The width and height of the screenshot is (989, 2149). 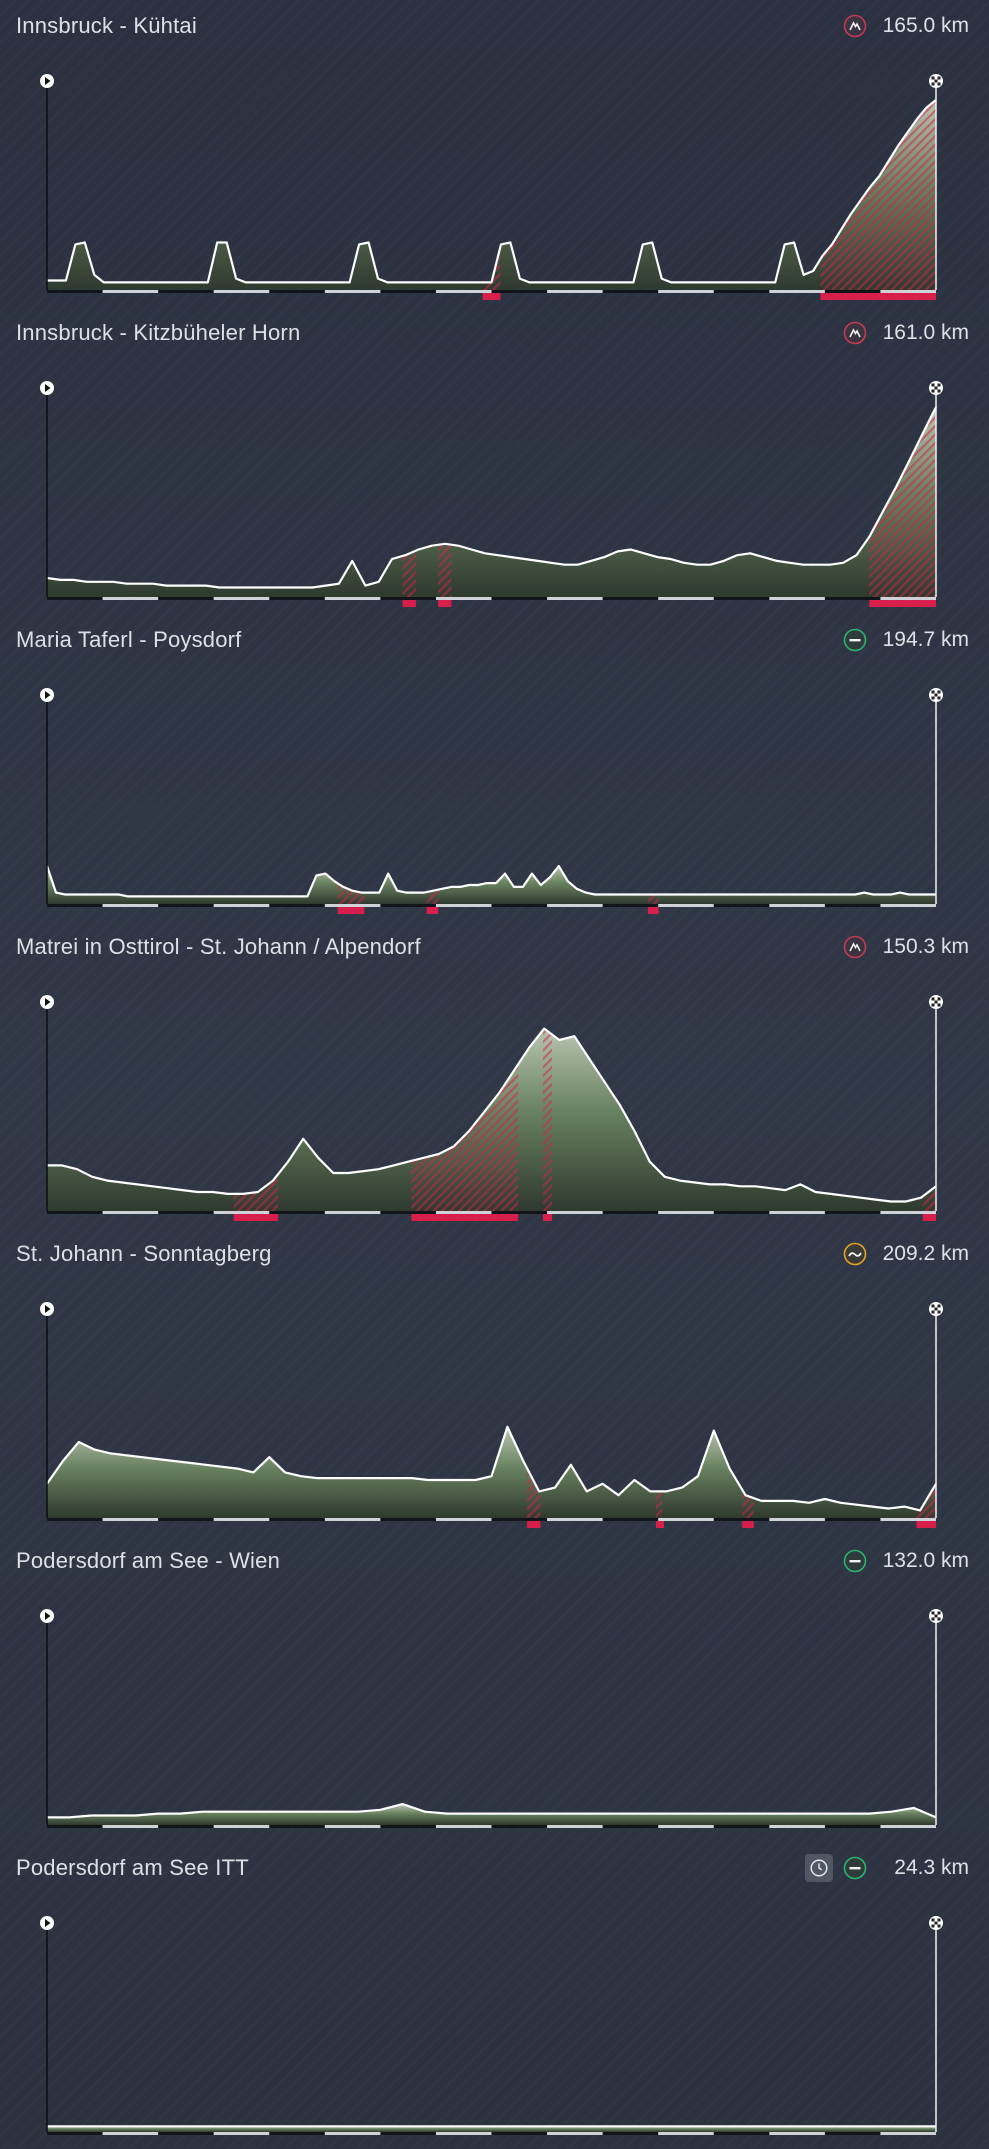 I want to click on stage-card: Innsbruck - Kühtai 165.0 km, so click(x=494, y=153).